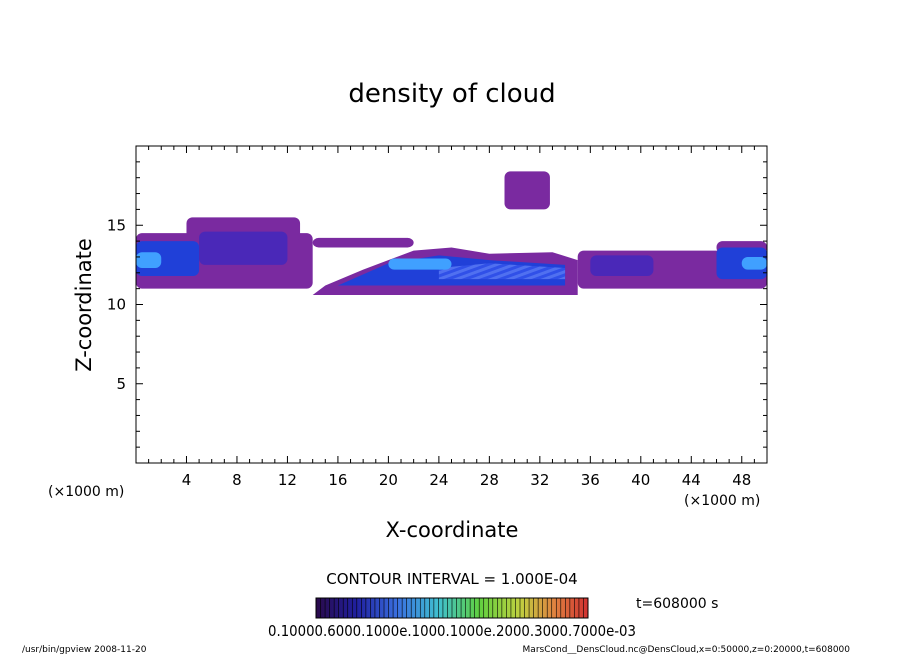 This screenshot has height=654, width=904. Describe the element at coordinates (451, 579) in the screenshot. I see `contour-interval: CONTOUR INTERVAL = 1.000E-04` at that location.